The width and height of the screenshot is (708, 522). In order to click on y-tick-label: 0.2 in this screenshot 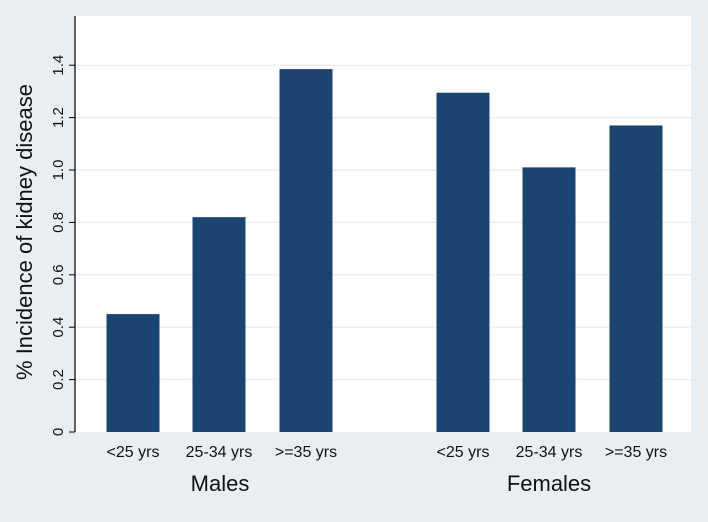, I will do `click(58, 379)`.